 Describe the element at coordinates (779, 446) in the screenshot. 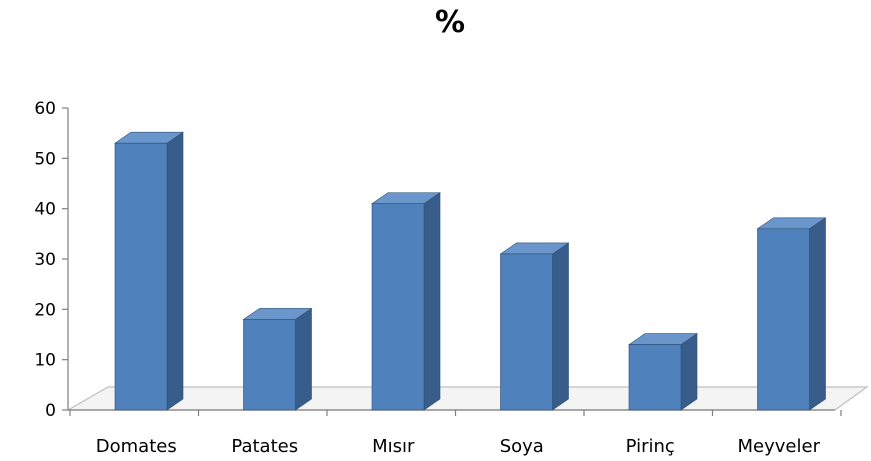

I see `x-tick-label: Meyveler` at that location.